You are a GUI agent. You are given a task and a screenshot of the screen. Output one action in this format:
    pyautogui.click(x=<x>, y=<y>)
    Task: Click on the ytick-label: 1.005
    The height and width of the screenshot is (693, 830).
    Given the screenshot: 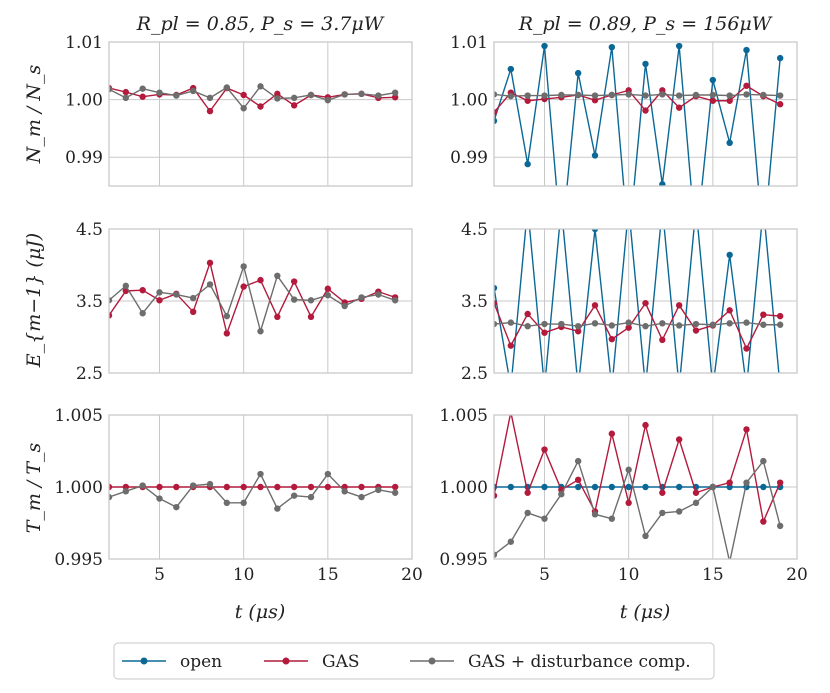 What is the action you would take?
    pyautogui.click(x=78, y=416)
    